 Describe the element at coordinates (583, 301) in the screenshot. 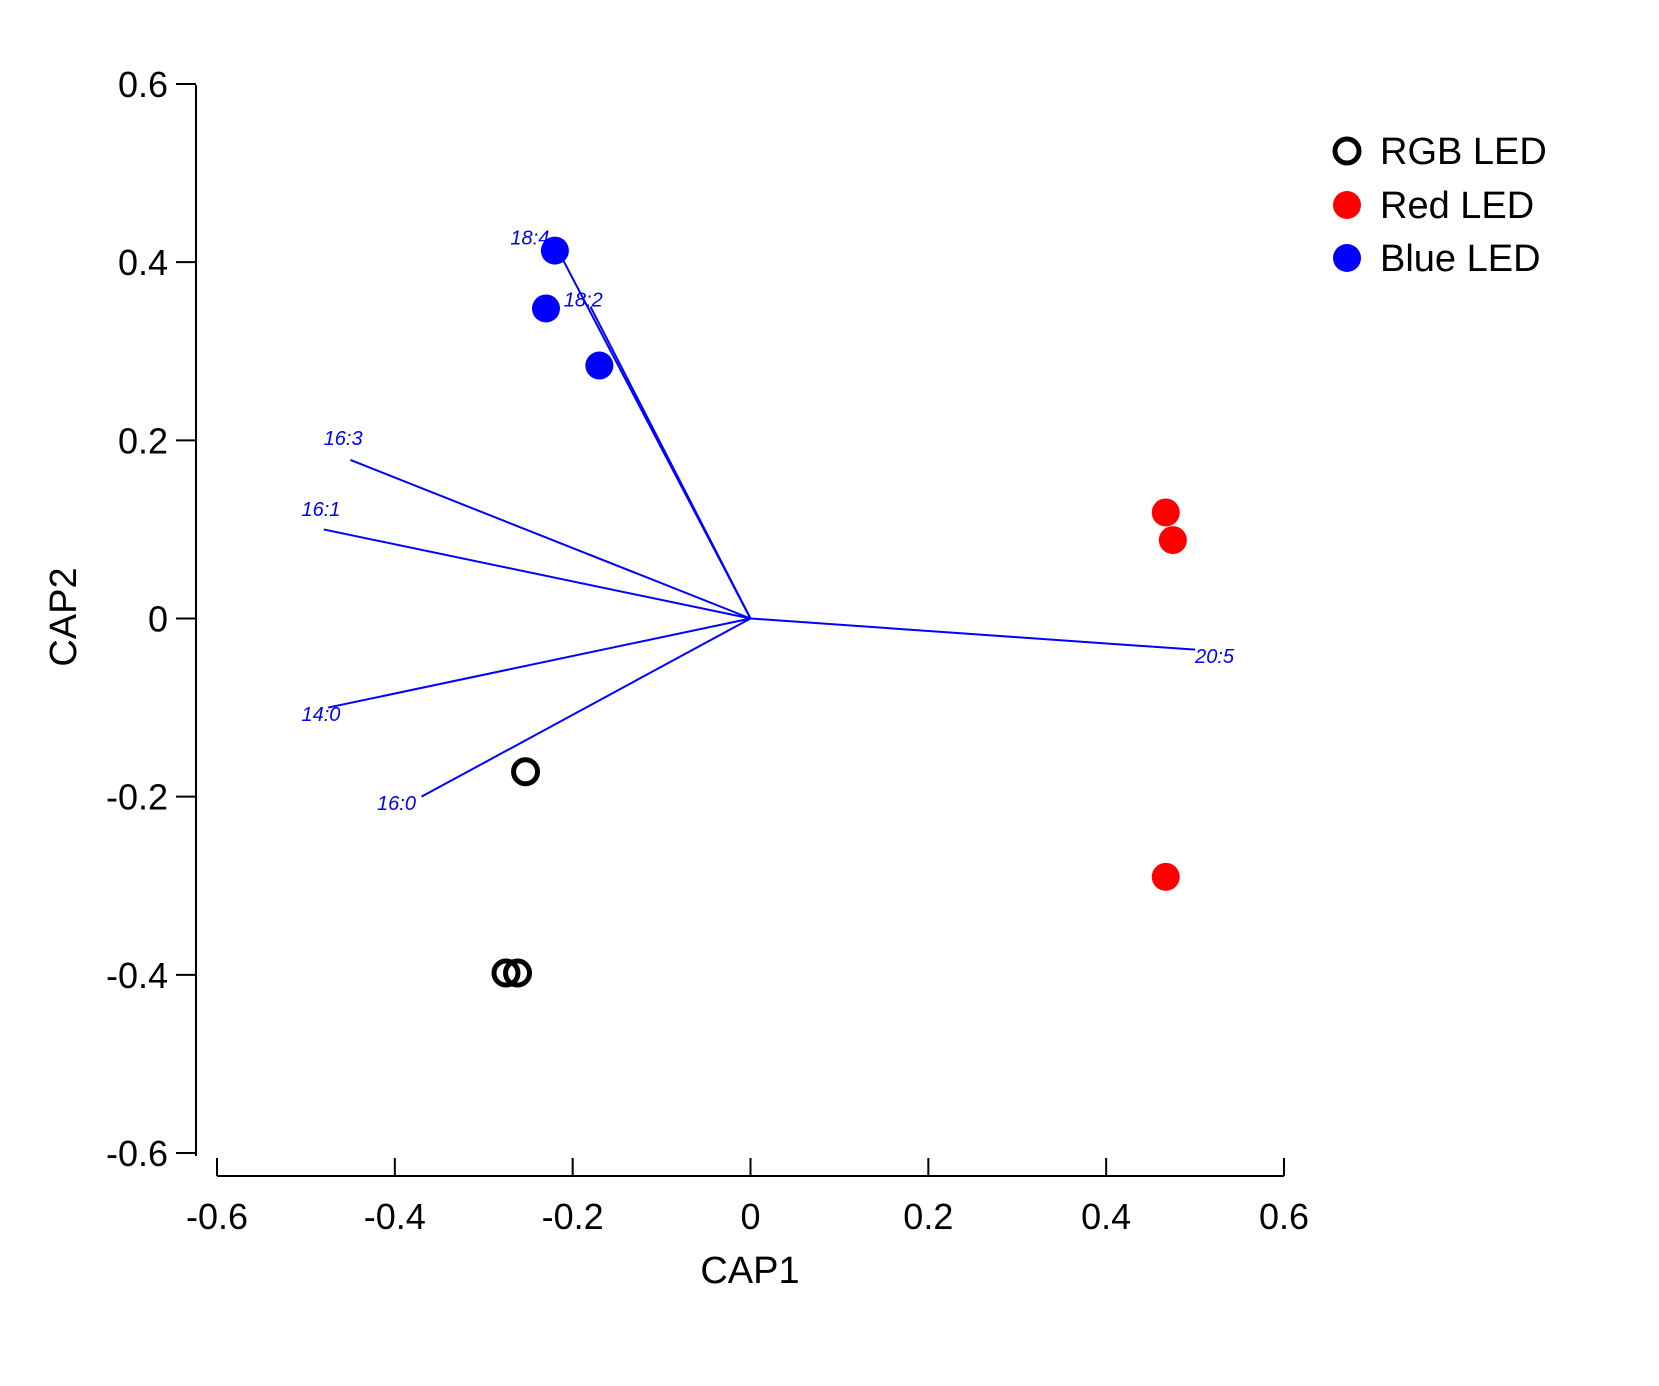

I see `vector-label-18-2: 18:2` at that location.